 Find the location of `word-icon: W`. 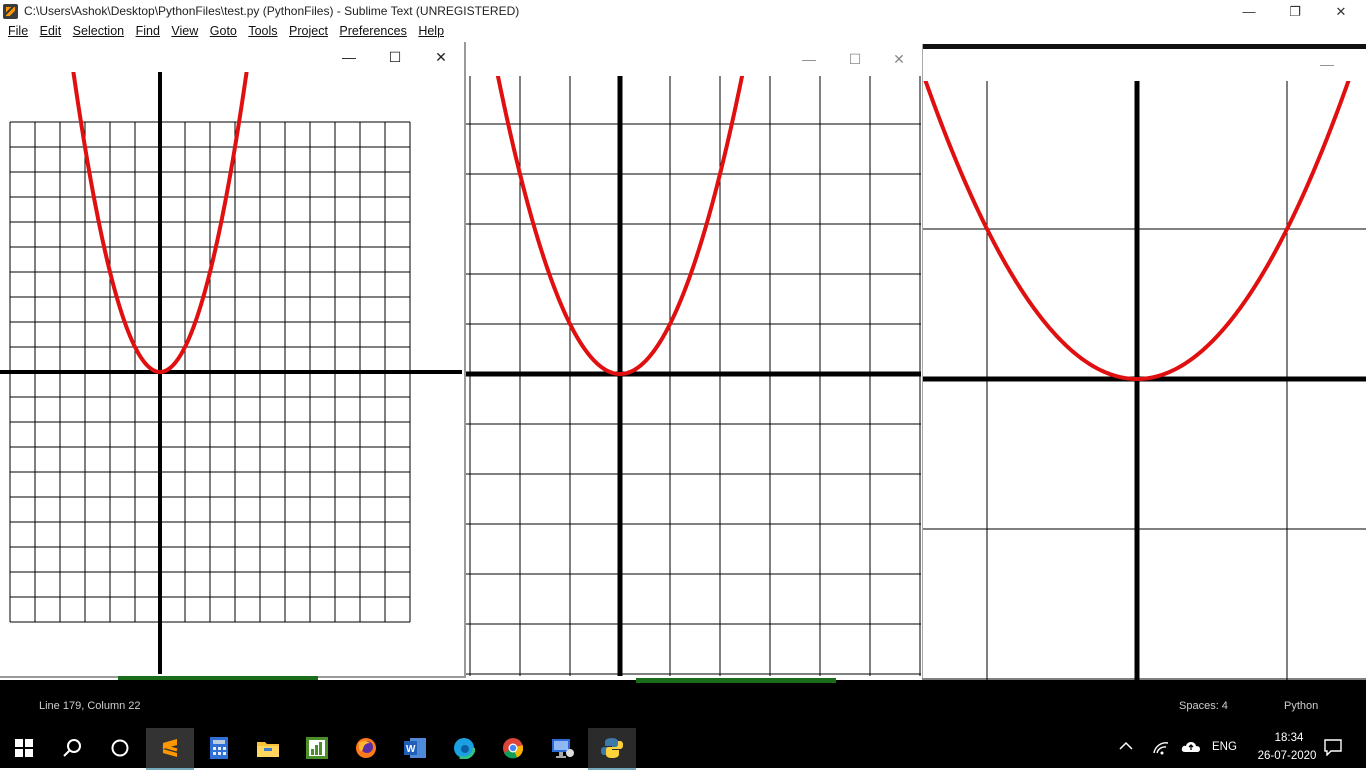

word-icon: W is located at coordinates (415, 748).